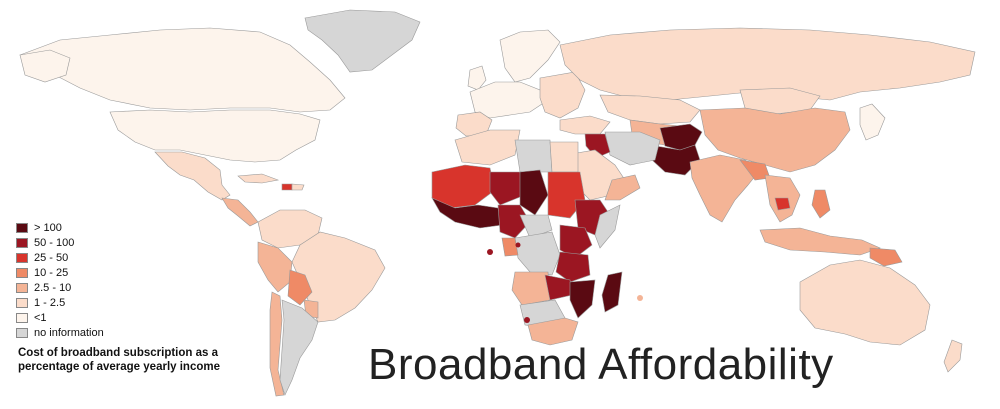 This screenshot has width=1000, height=409. I want to click on tanzania, so click(573, 267).